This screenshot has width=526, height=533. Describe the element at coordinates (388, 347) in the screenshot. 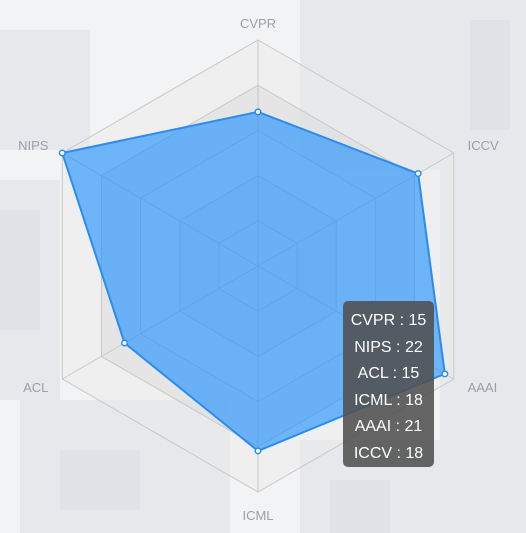

I see `tooltip-row-nips: NIPS : 22` at that location.